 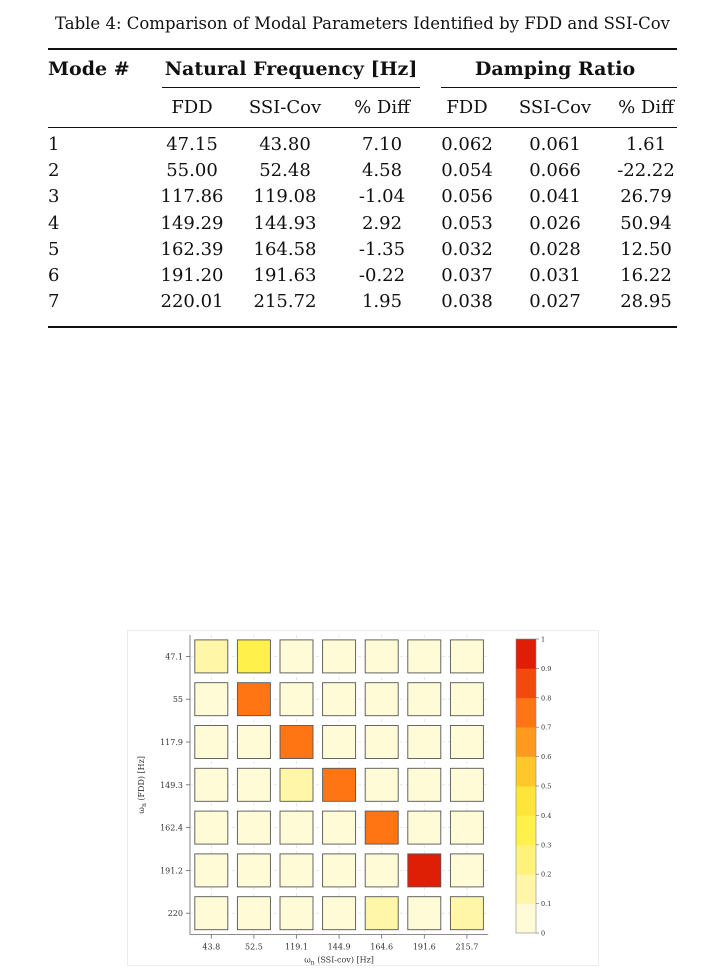 I want to click on cell-diff-freq: -0.22, so click(x=382, y=275).